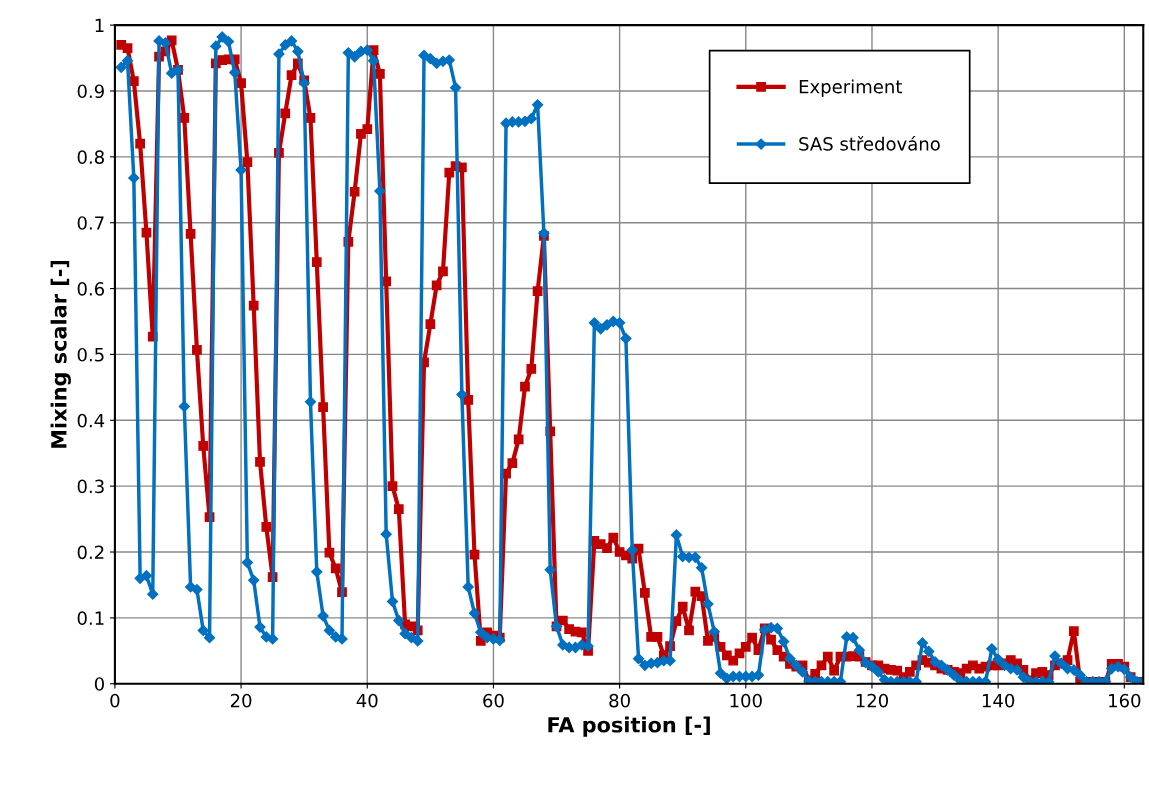  What do you see at coordinates (60, 354) in the screenshot?
I see `y-axis-title: Mixing scalar [-]` at bounding box center [60, 354].